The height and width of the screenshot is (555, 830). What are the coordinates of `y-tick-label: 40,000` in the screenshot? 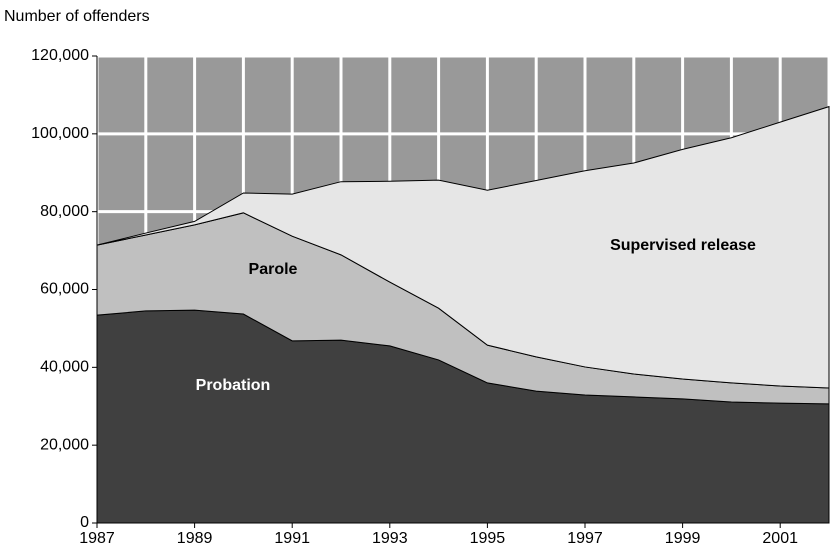 It's located at (64, 367).